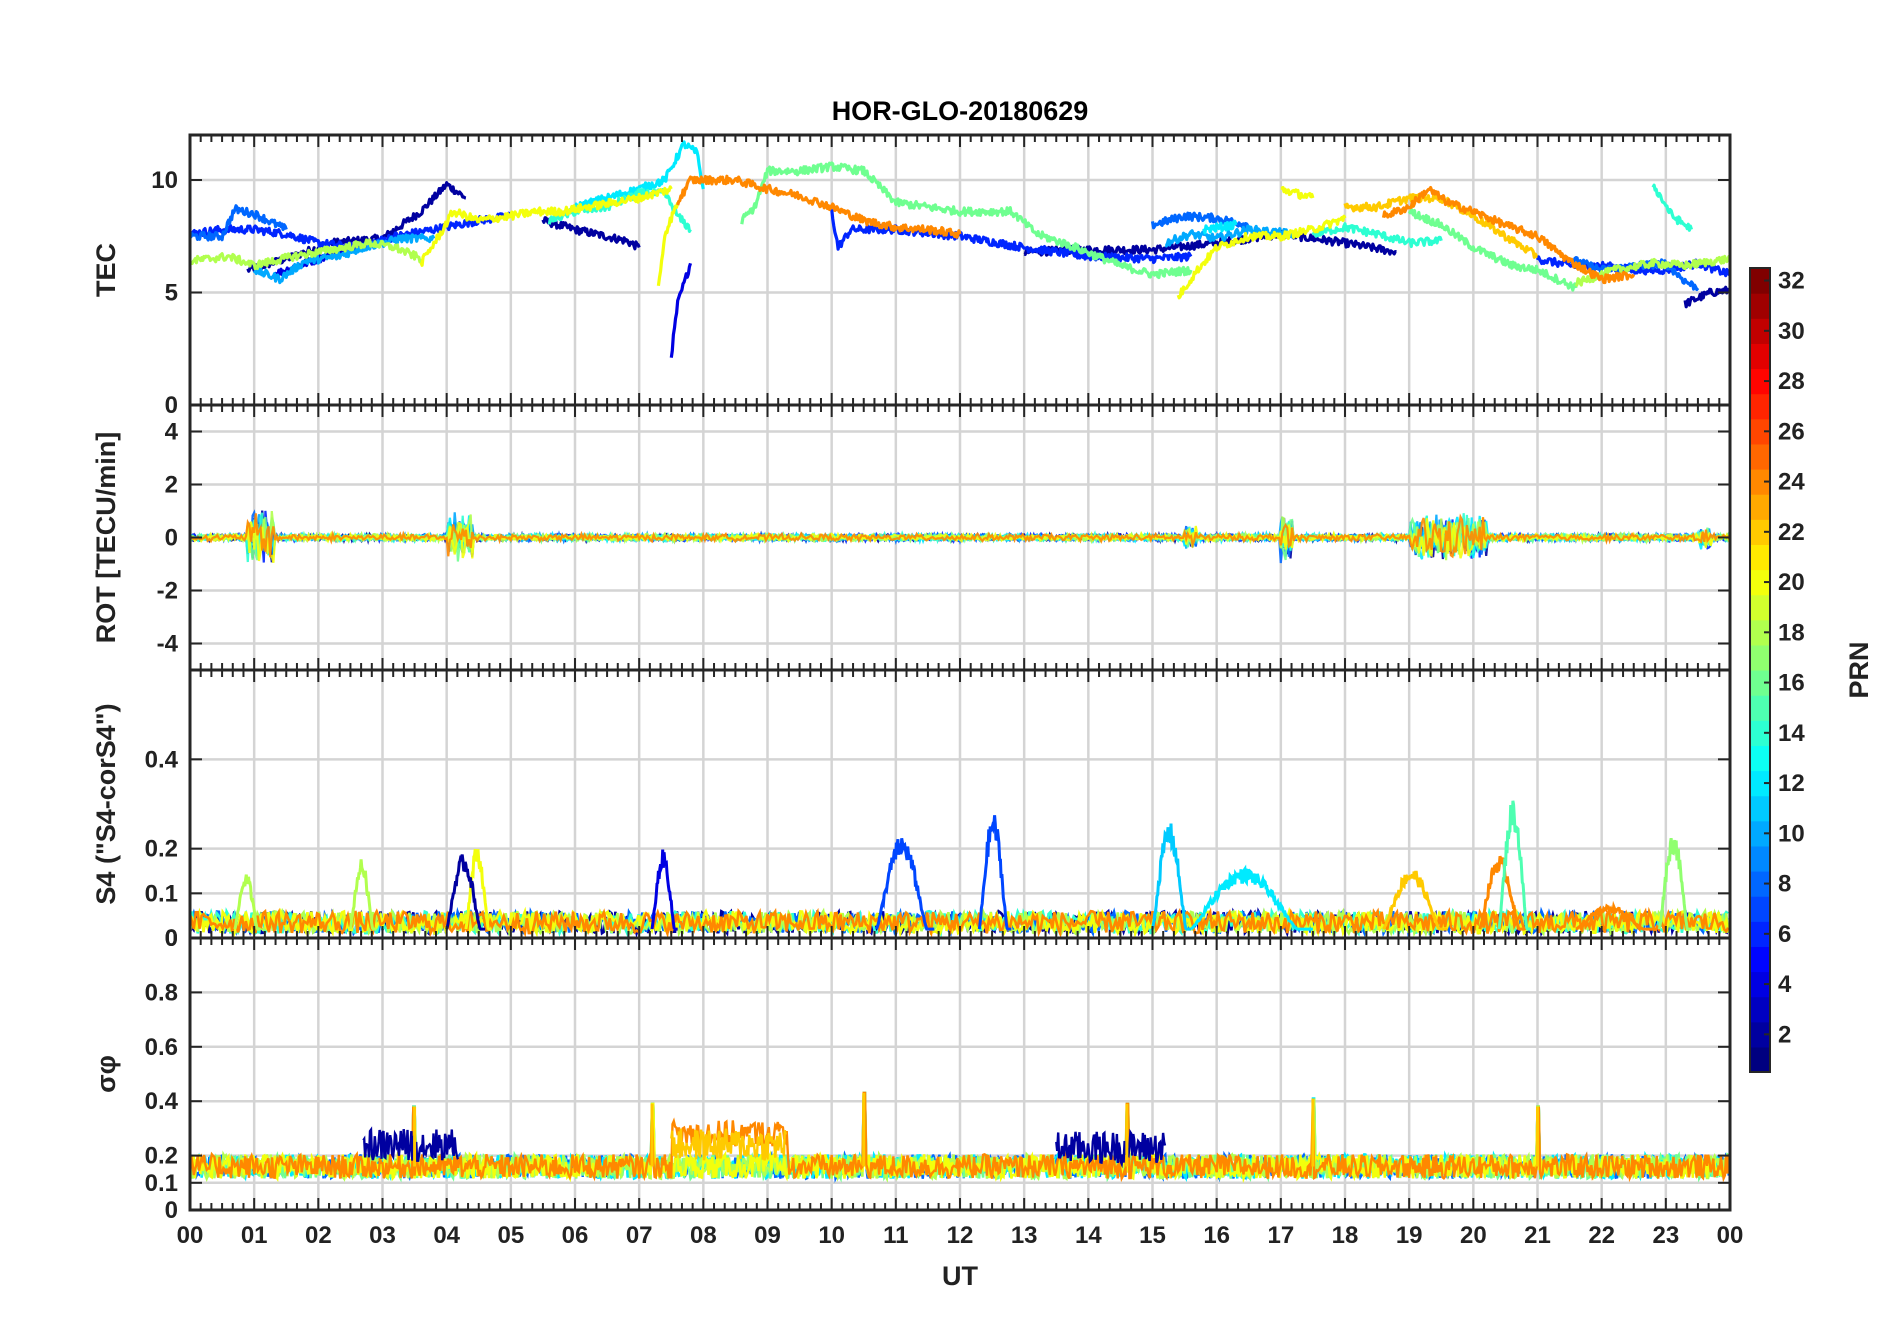 The image size is (1902, 1330). I want to click on y-tick-labels: 000.10.20.4, so click(162, 849).